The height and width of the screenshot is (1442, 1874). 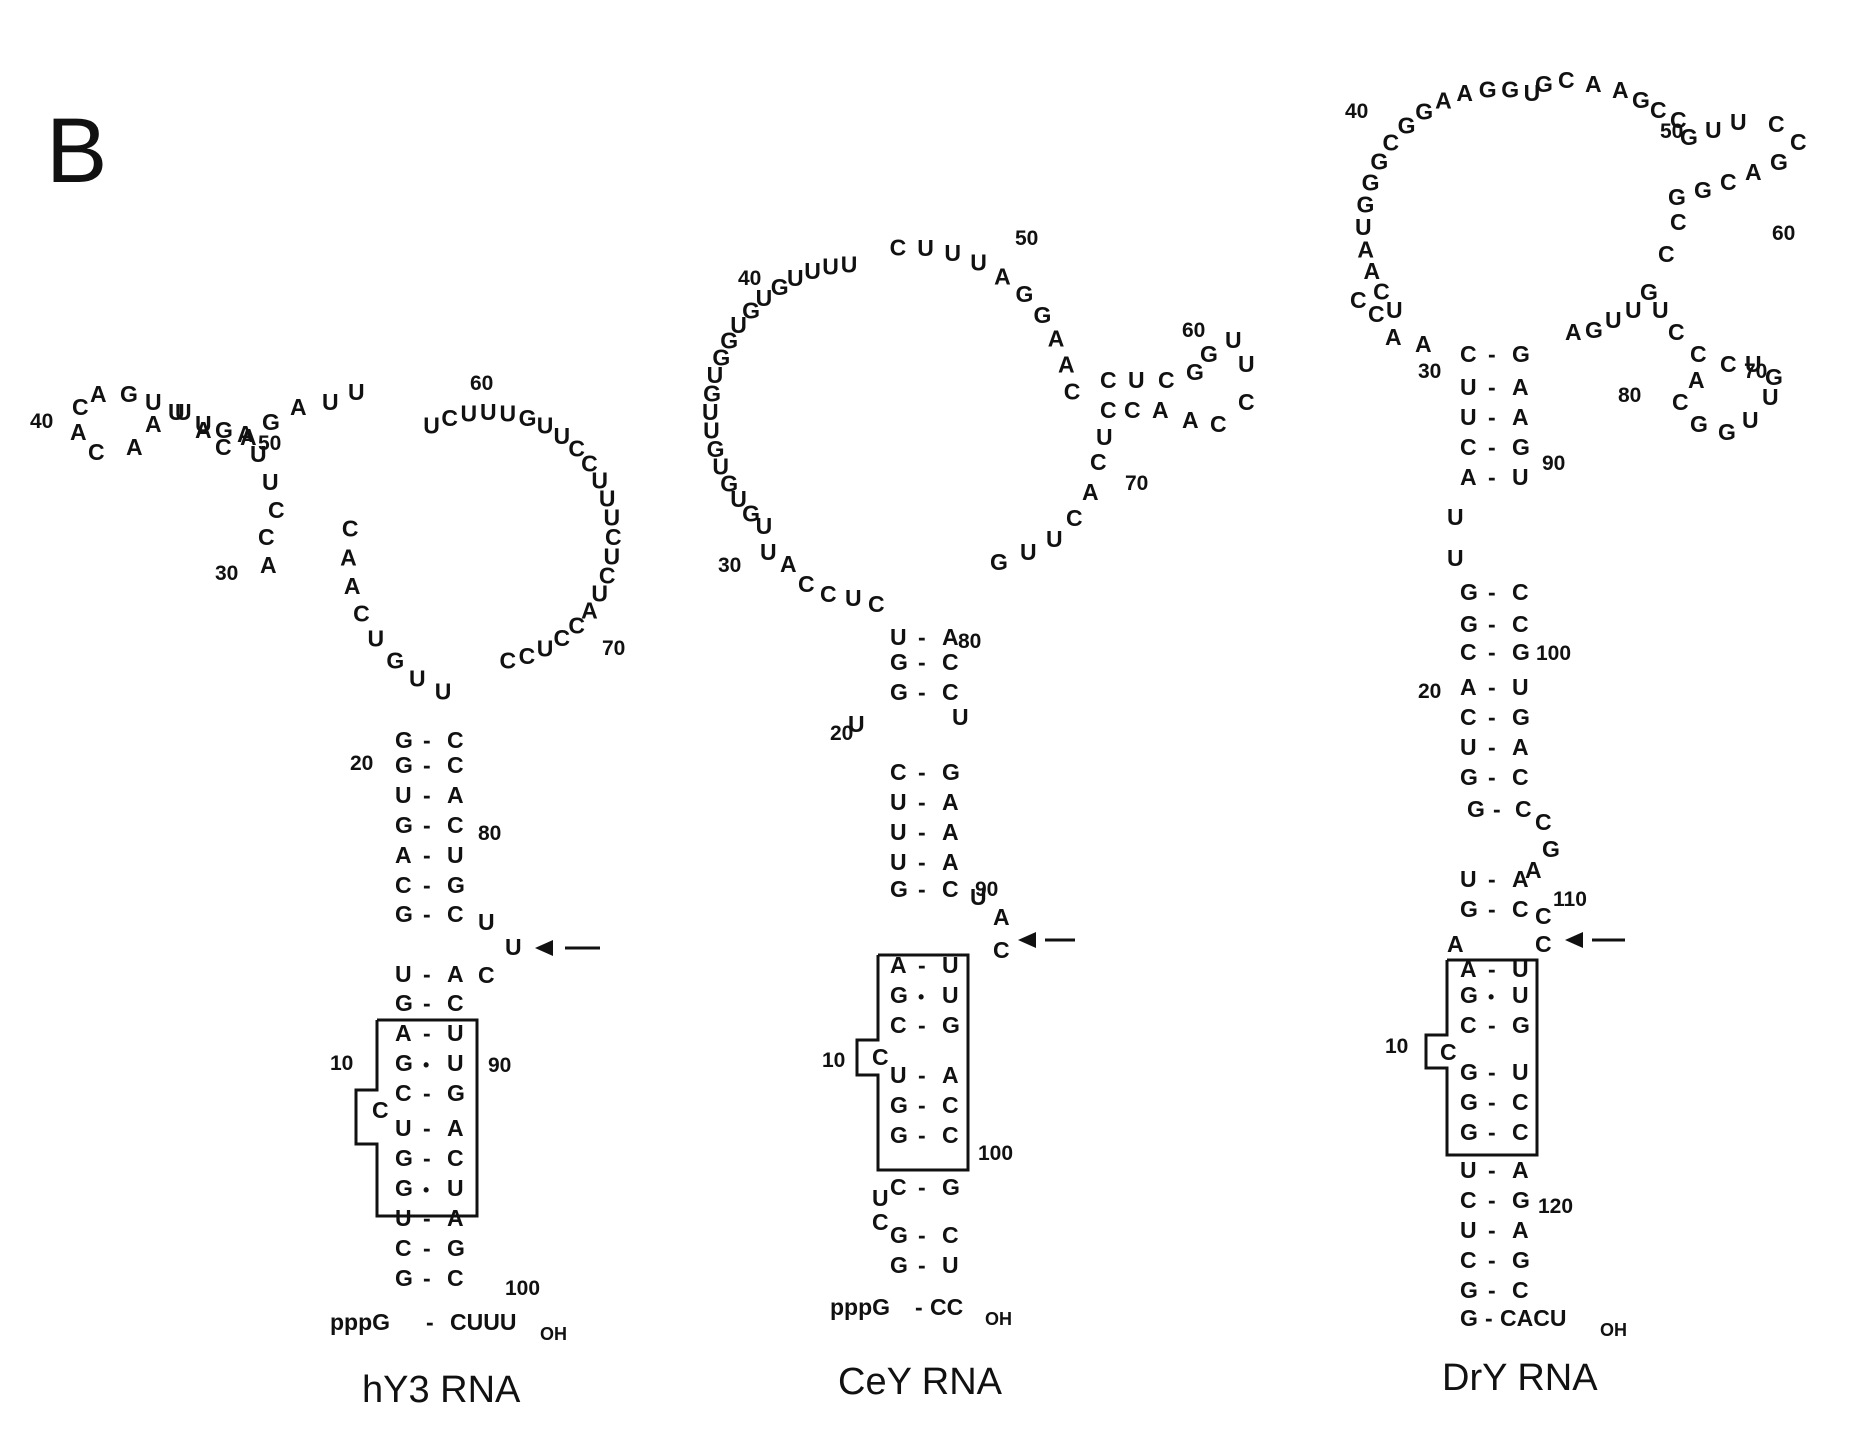 I want to click on highlight-box-dry, so click(x=1481, y=1057).